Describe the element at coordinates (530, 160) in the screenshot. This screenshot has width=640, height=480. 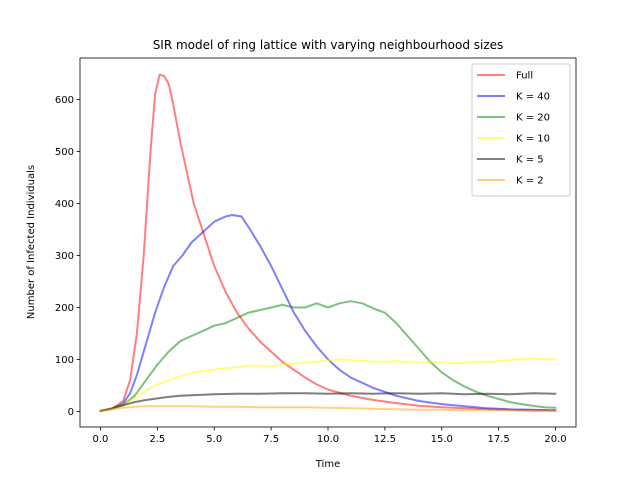
I see `legend-label: K = 5` at that location.